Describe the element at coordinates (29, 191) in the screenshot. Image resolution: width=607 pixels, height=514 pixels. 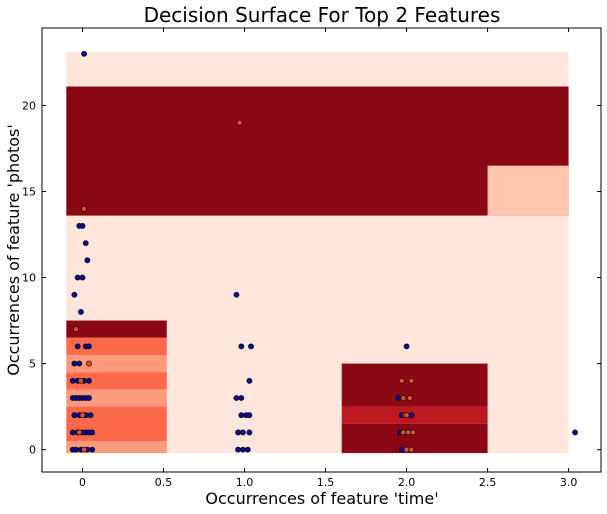
I see `y-tick-label: 15` at that location.